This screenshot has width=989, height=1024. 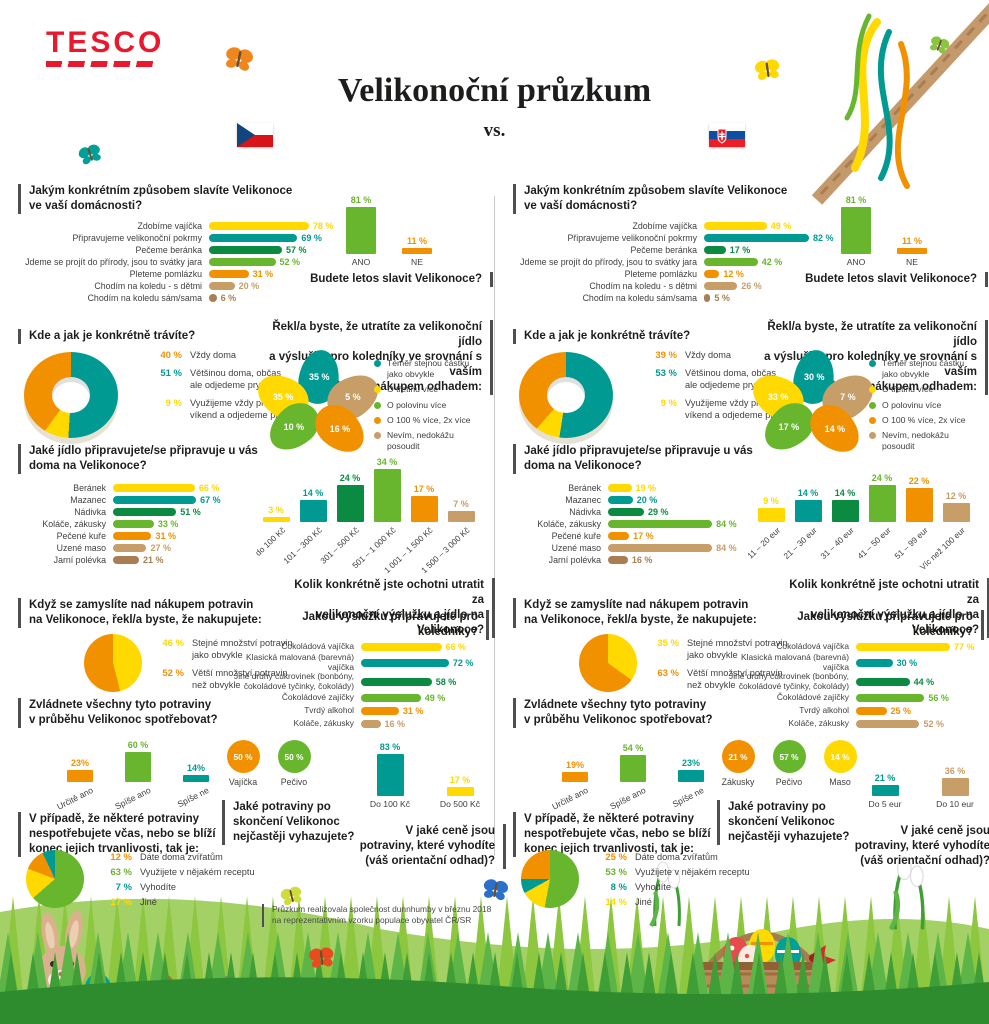 What do you see at coordinates (768, 274) in the screenshot?
I see `bar-track: 12 %` at bounding box center [768, 274].